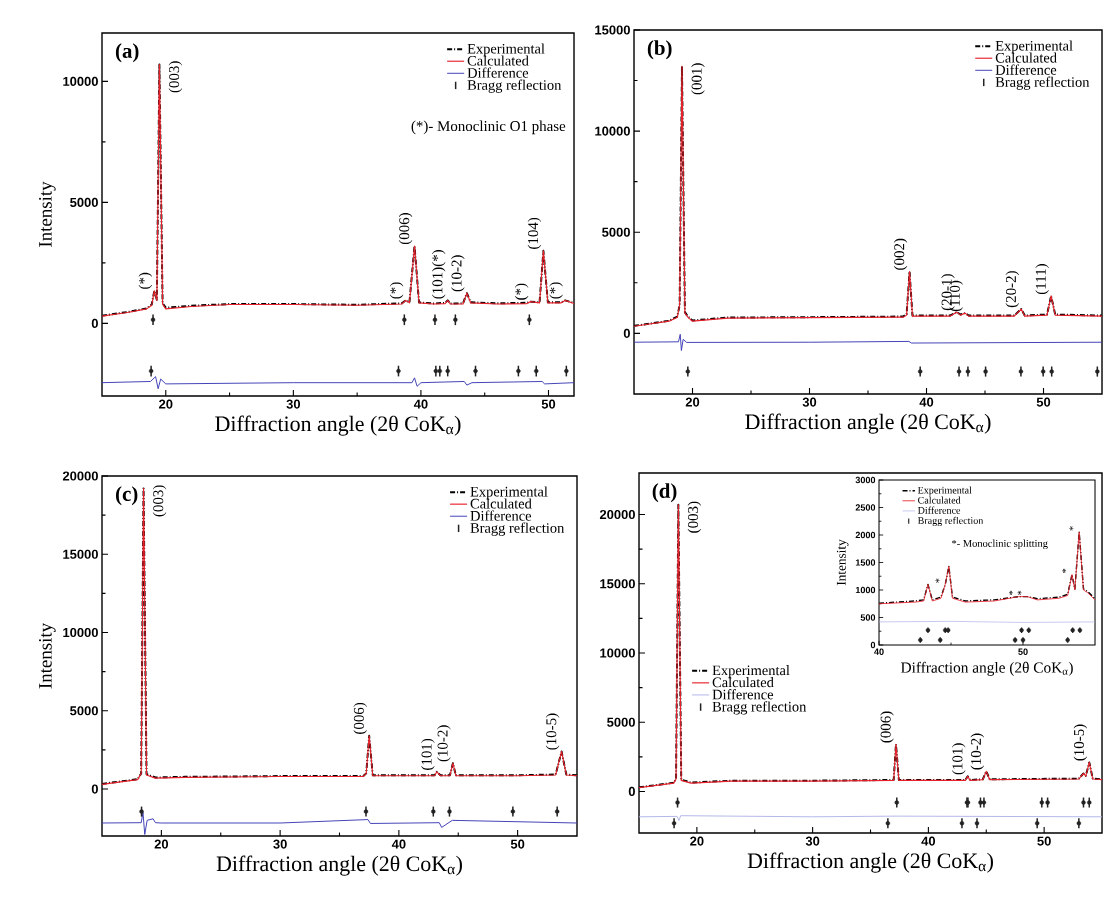 The width and height of the screenshot is (1105, 897). Describe the element at coordinates (1000, 544) in the screenshot. I see `annotation: *- Monoclinic splitting` at that location.